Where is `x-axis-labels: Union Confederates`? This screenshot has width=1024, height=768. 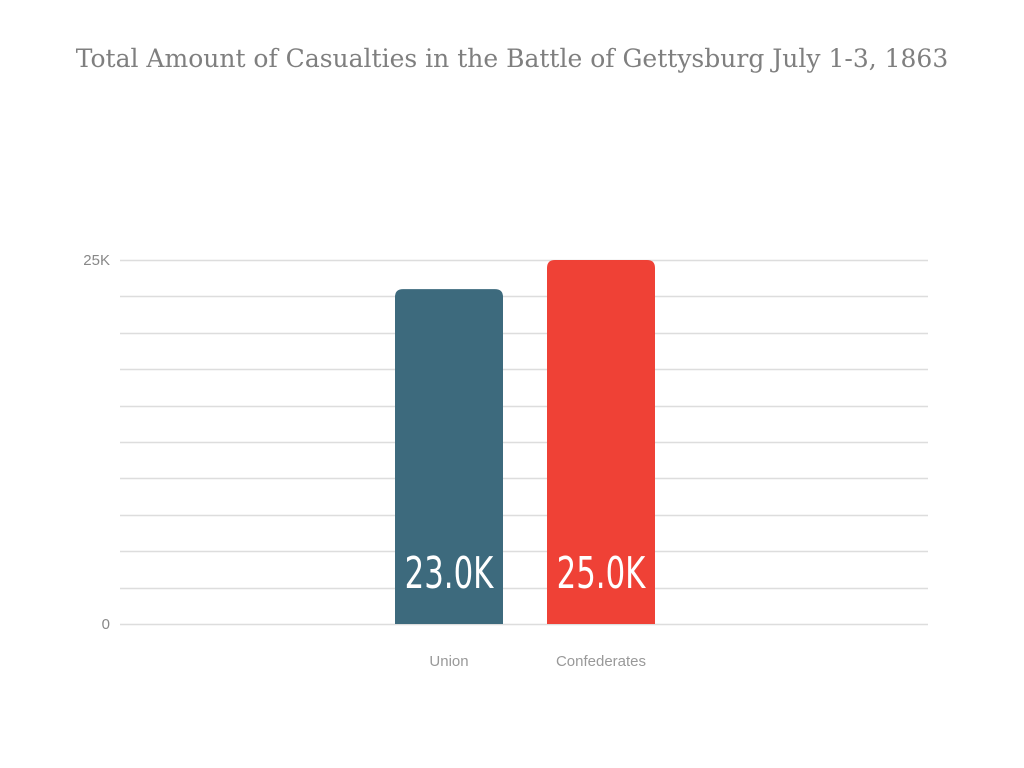
x-axis-labels: Union Confederates is located at coordinates (537, 661).